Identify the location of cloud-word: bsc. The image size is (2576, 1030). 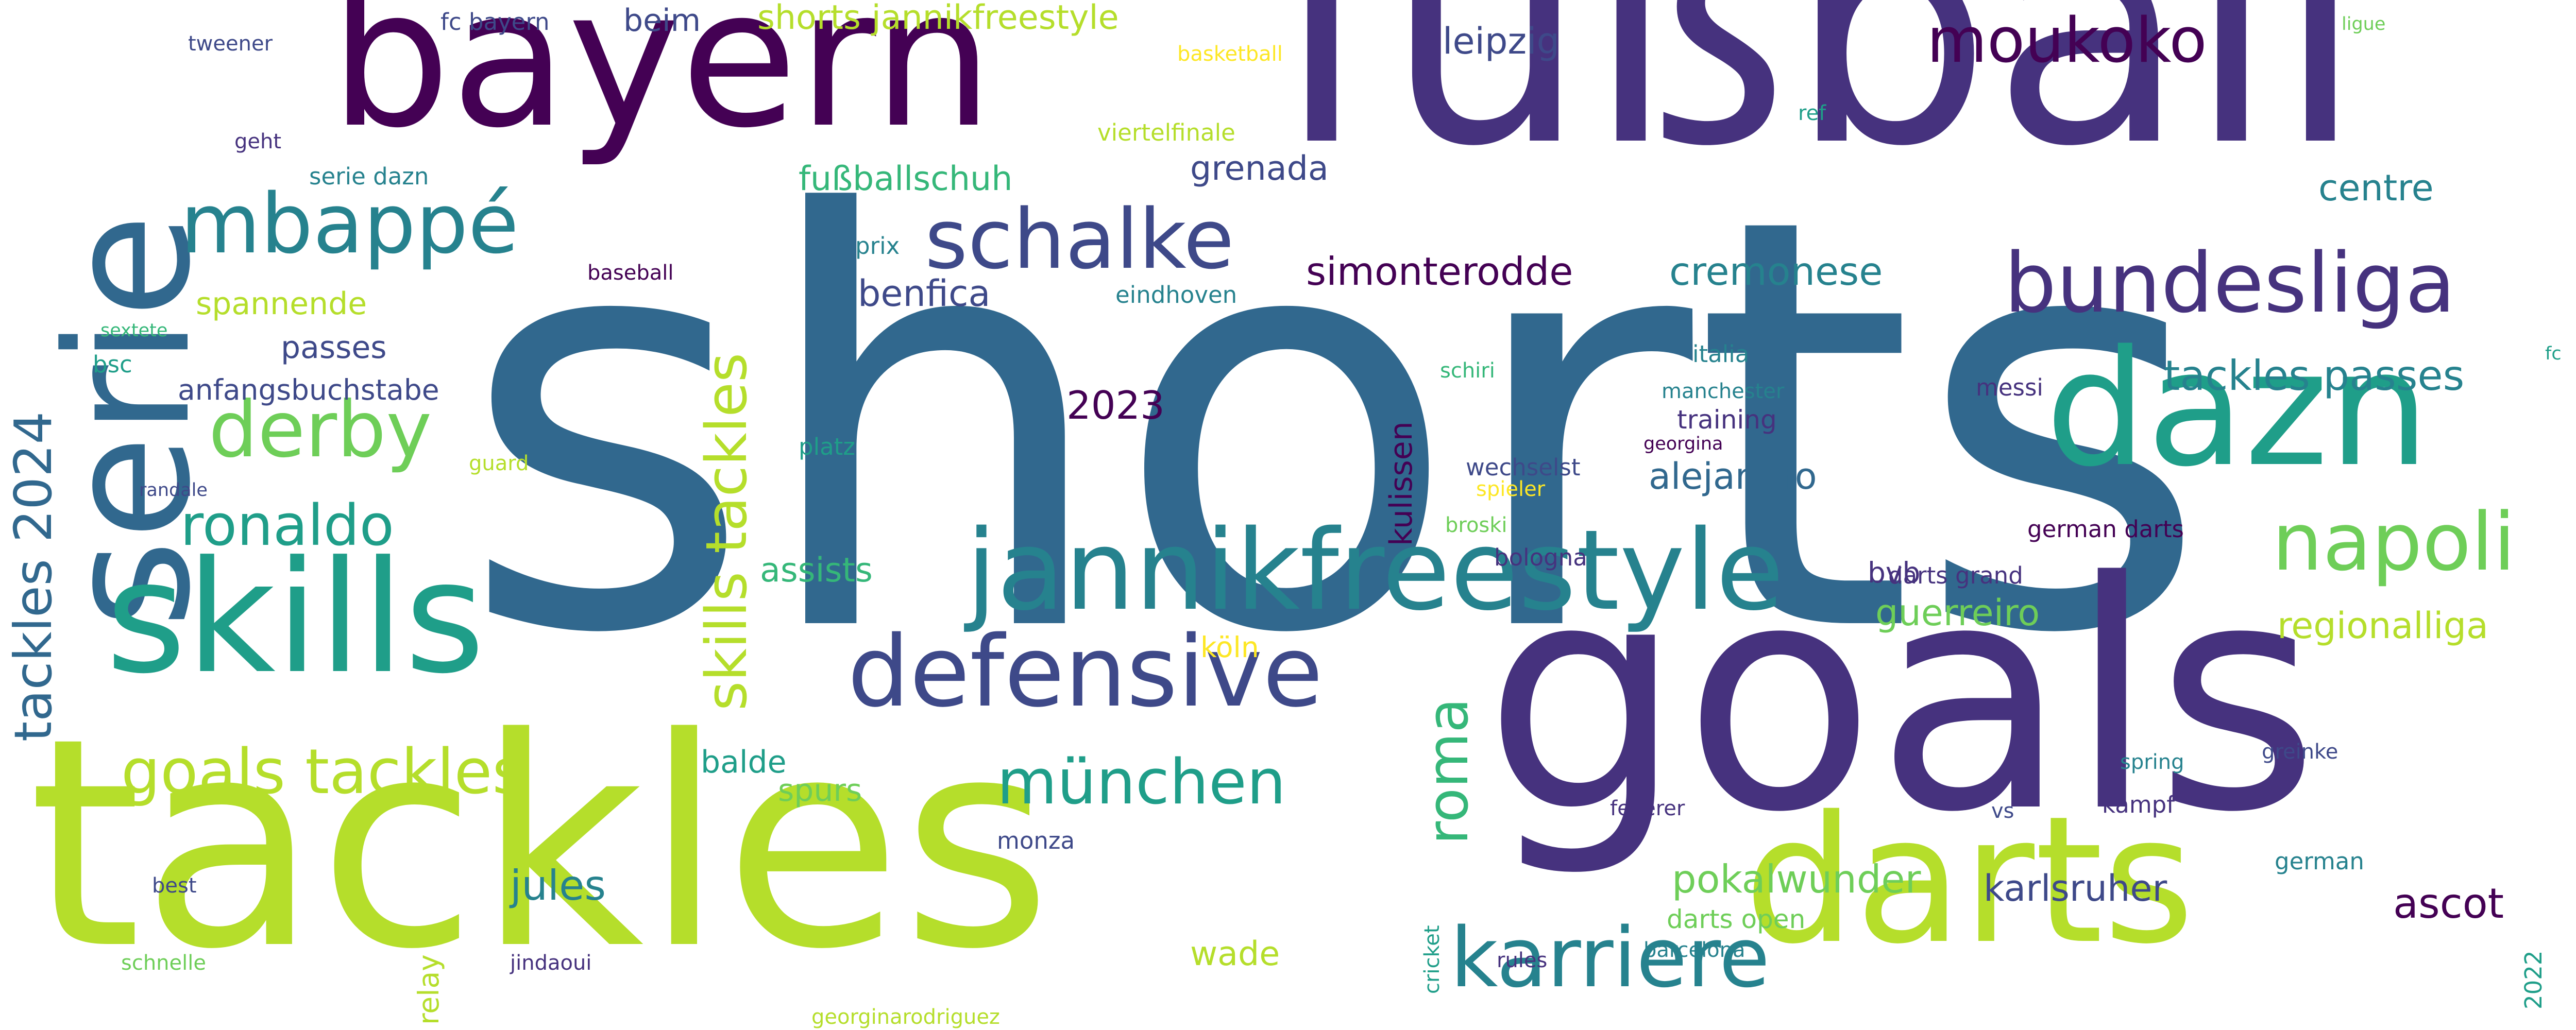
(112, 364).